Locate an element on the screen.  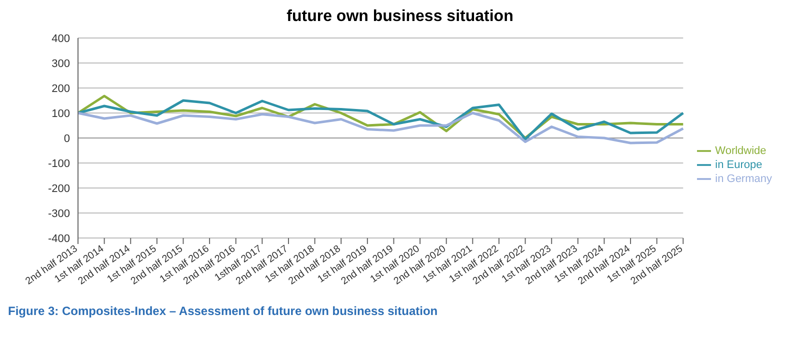
line-series is located at coordinates (380, 128).